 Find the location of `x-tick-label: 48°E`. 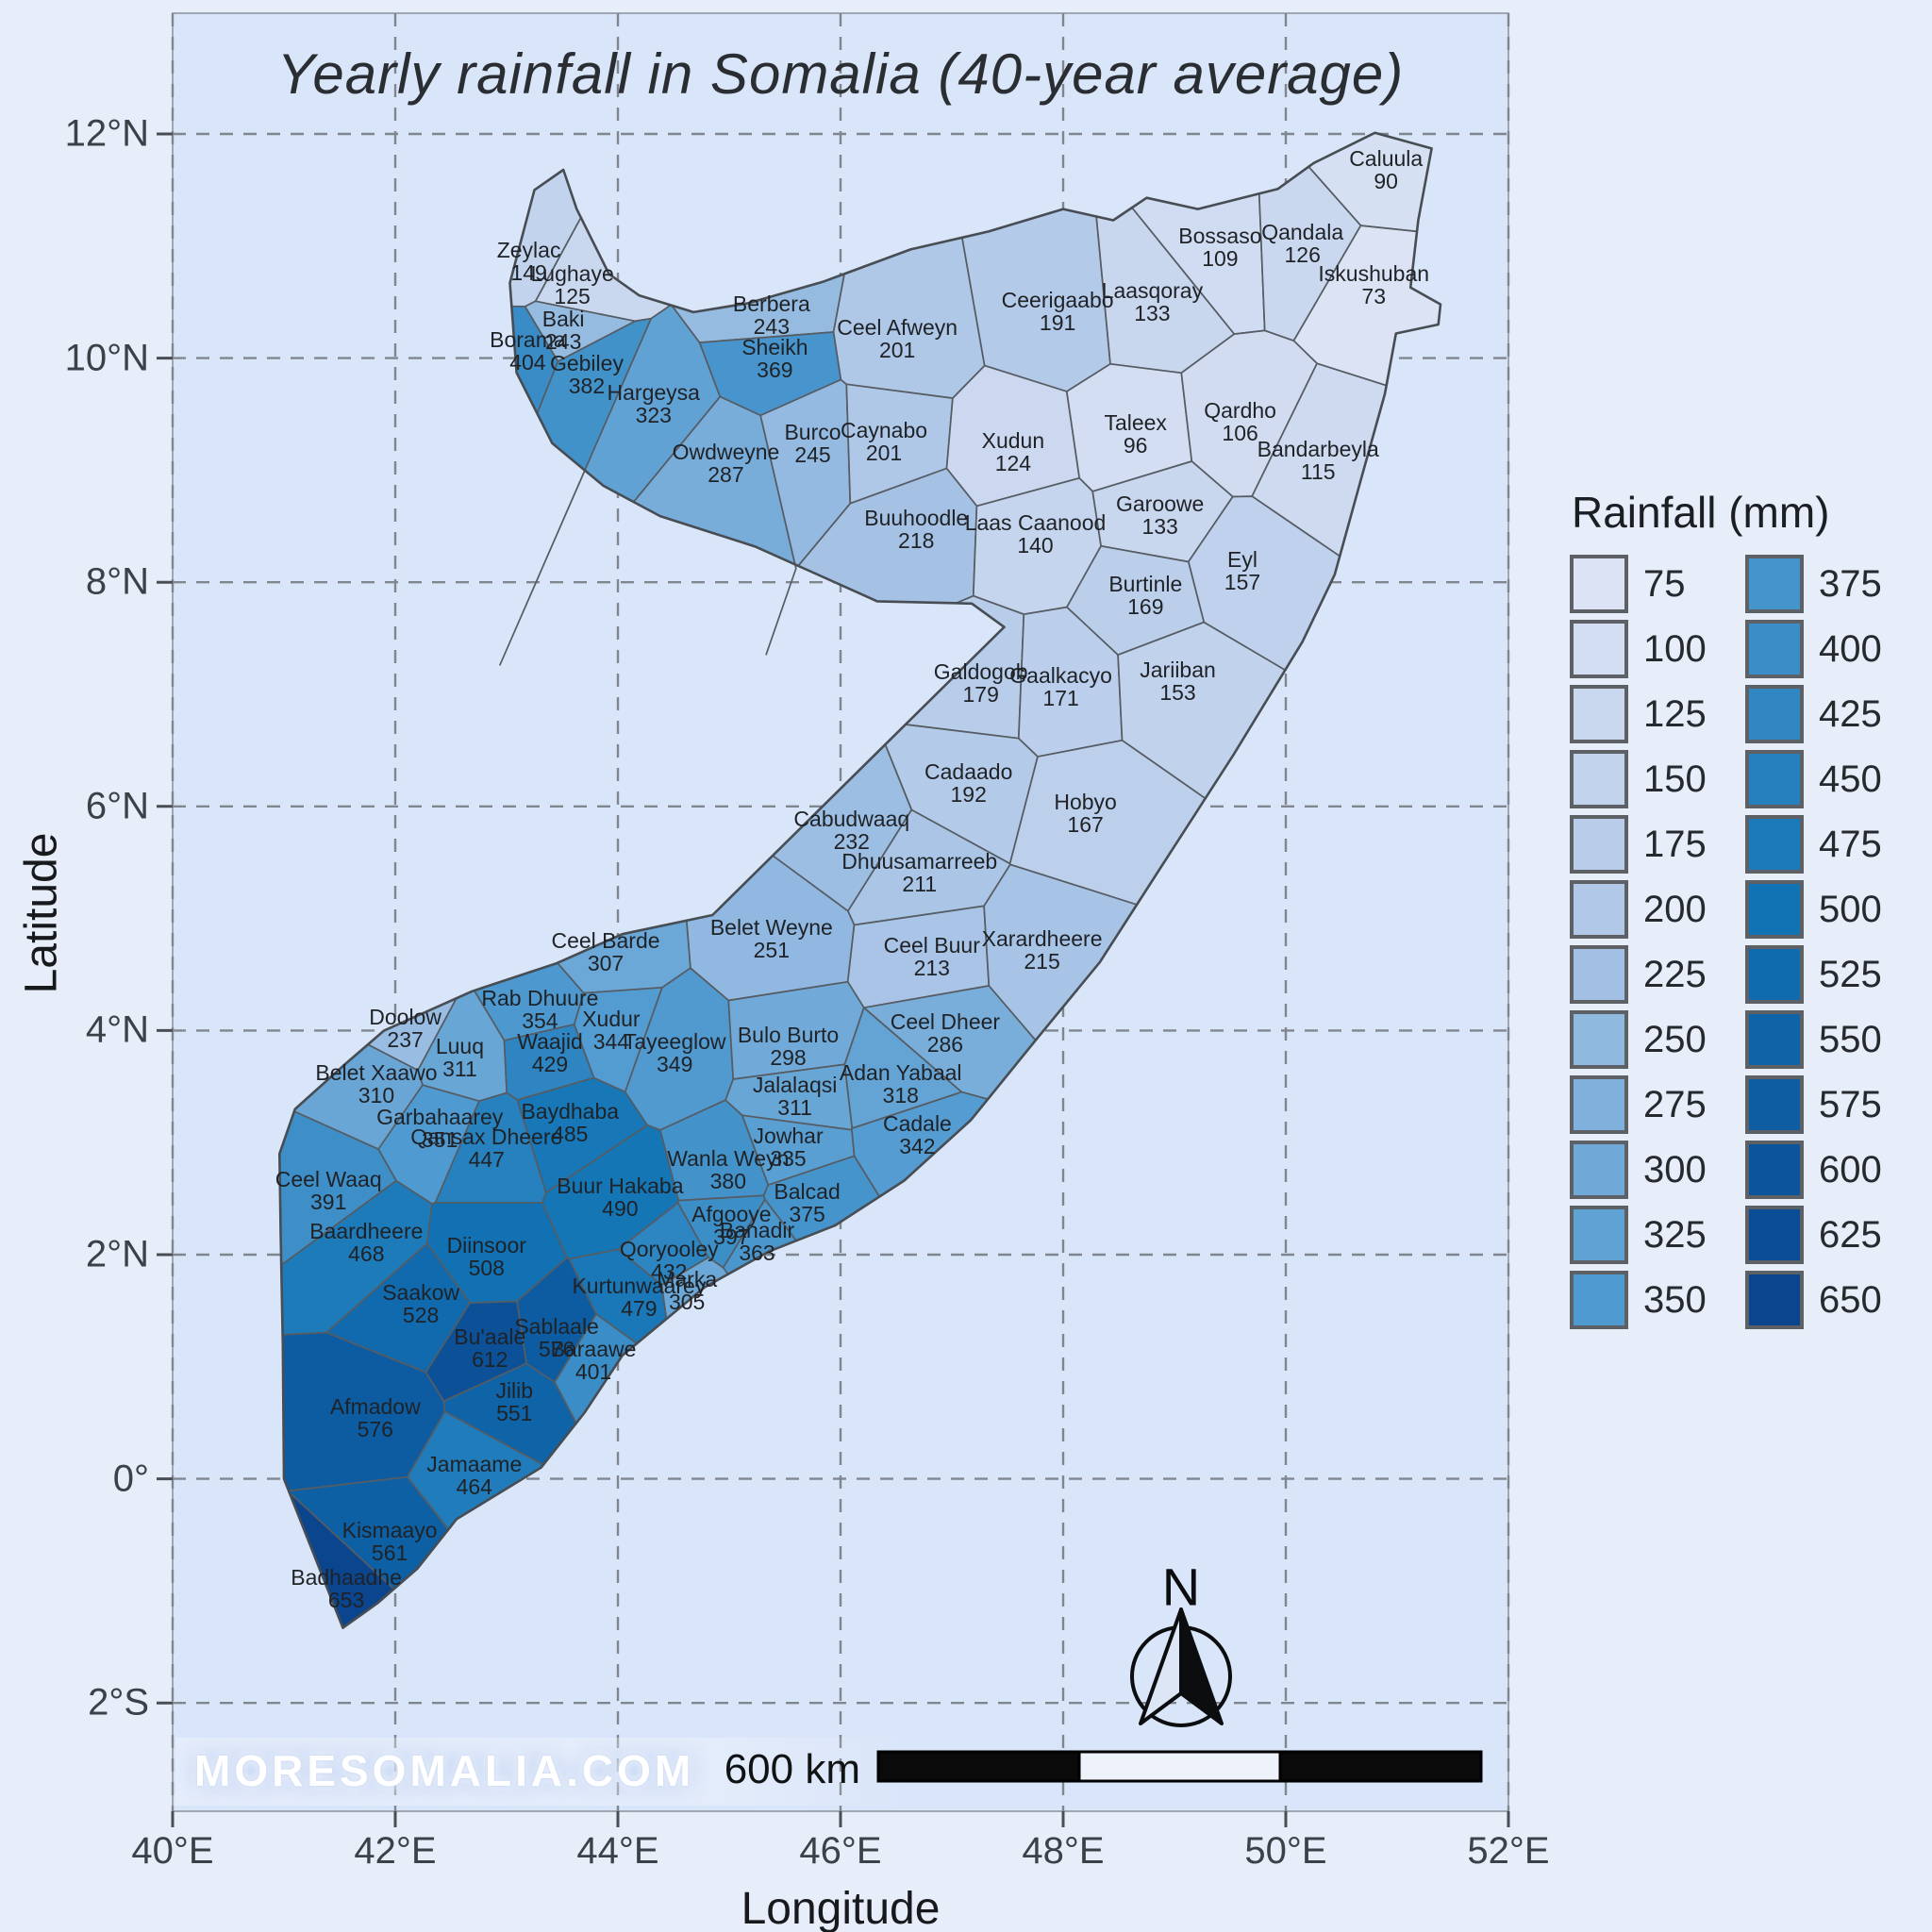

x-tick-label: 48°E is located at coordinates (1064, 1851).